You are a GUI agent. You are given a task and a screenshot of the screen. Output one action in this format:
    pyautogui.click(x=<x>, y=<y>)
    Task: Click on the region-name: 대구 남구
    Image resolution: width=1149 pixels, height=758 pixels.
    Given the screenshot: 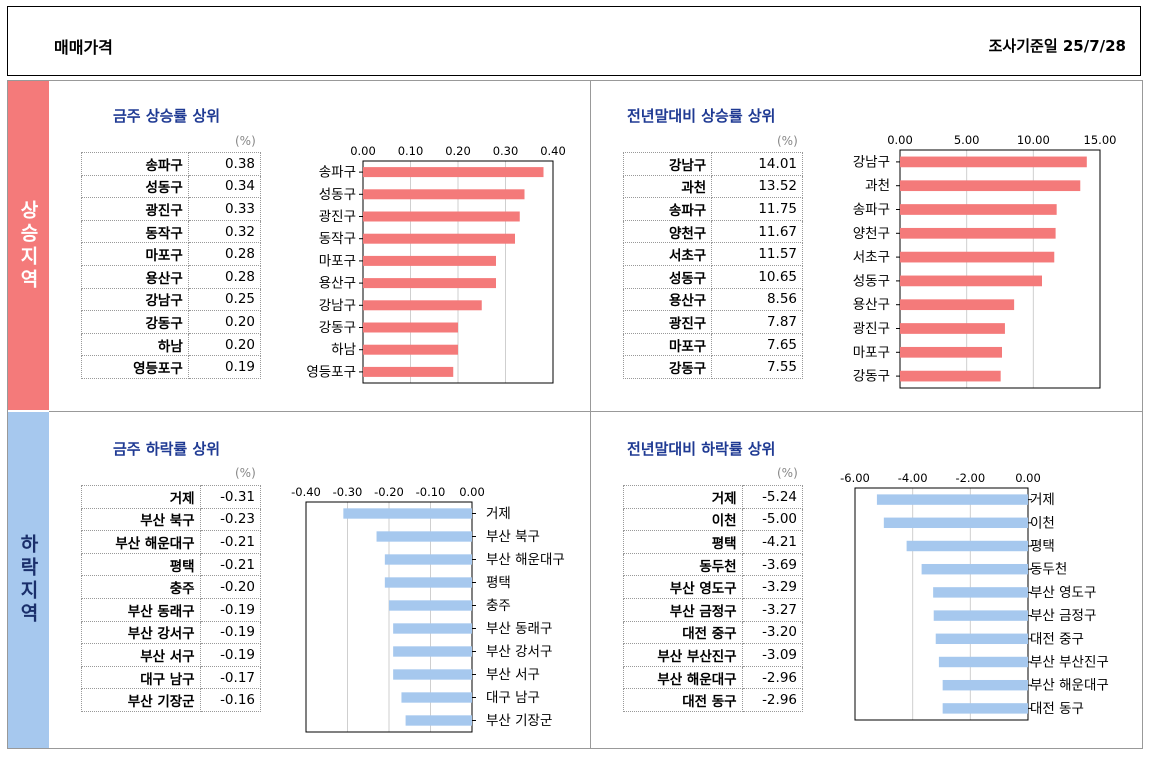 What is the action you would take?
    pyautogui.click(x=141, y=677)
    